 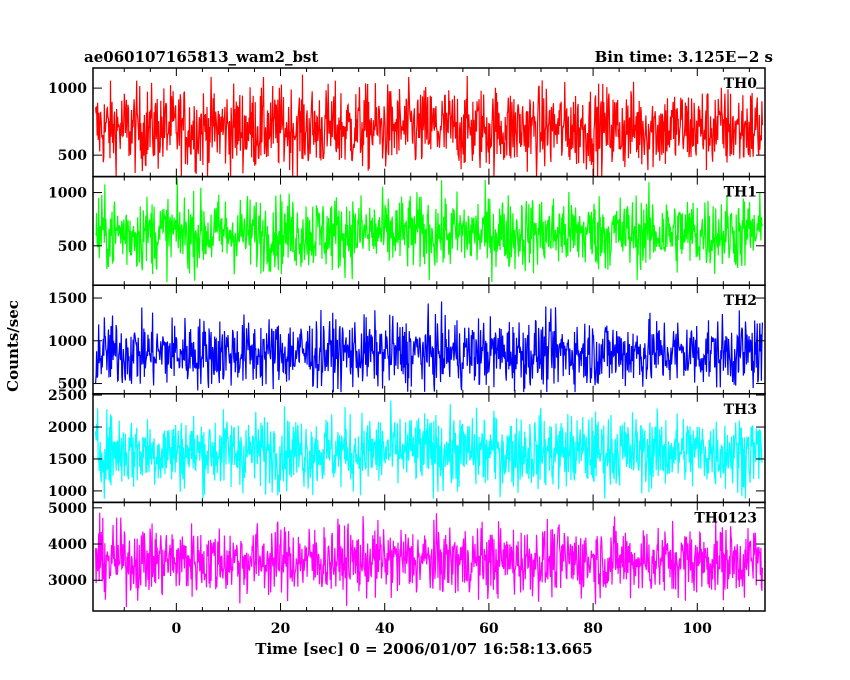 I want to click on x-tick-label: 20, so click(x=281, y=629).